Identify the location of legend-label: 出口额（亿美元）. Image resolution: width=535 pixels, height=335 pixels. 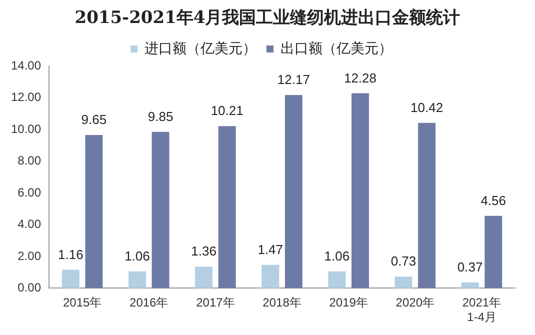
(336, 48).